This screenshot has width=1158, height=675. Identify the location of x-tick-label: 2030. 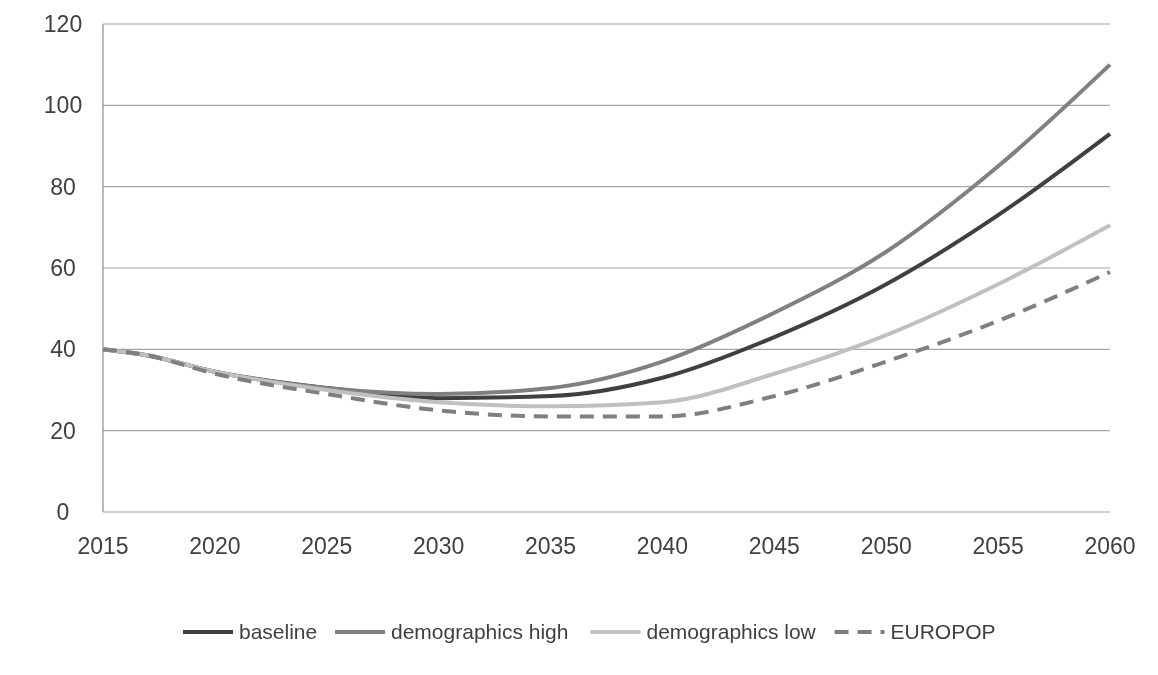
(439, 546).